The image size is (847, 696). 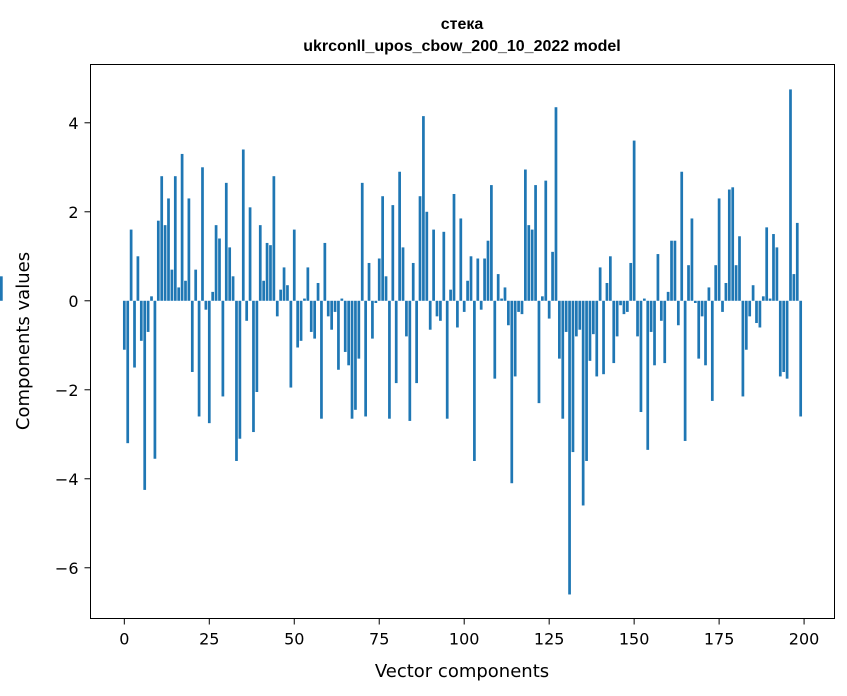 I want to click on y-axis-ticks: −6 −4 −2 0 2 4, so click(x=73, y=346).